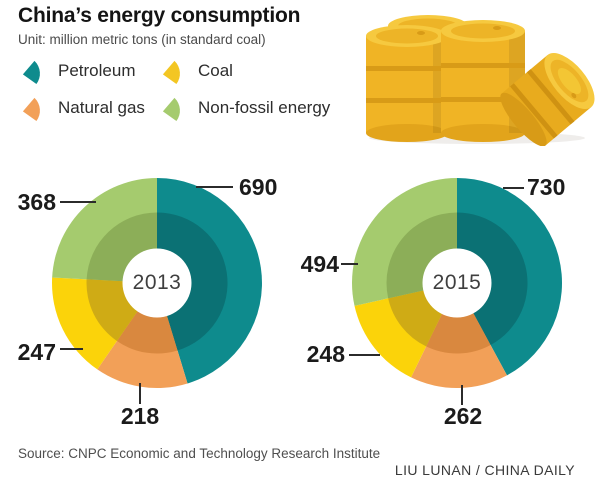  Describe the element at coordinates (140, 416) in the screenshot. I see `value-label-2013-natural-gas: 218` at that location.